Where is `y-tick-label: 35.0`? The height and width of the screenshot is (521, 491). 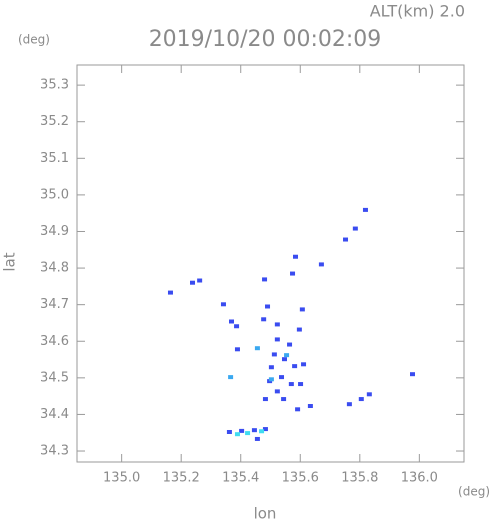 y-tick-label: 35.0 is located at coordinates (54, 194).